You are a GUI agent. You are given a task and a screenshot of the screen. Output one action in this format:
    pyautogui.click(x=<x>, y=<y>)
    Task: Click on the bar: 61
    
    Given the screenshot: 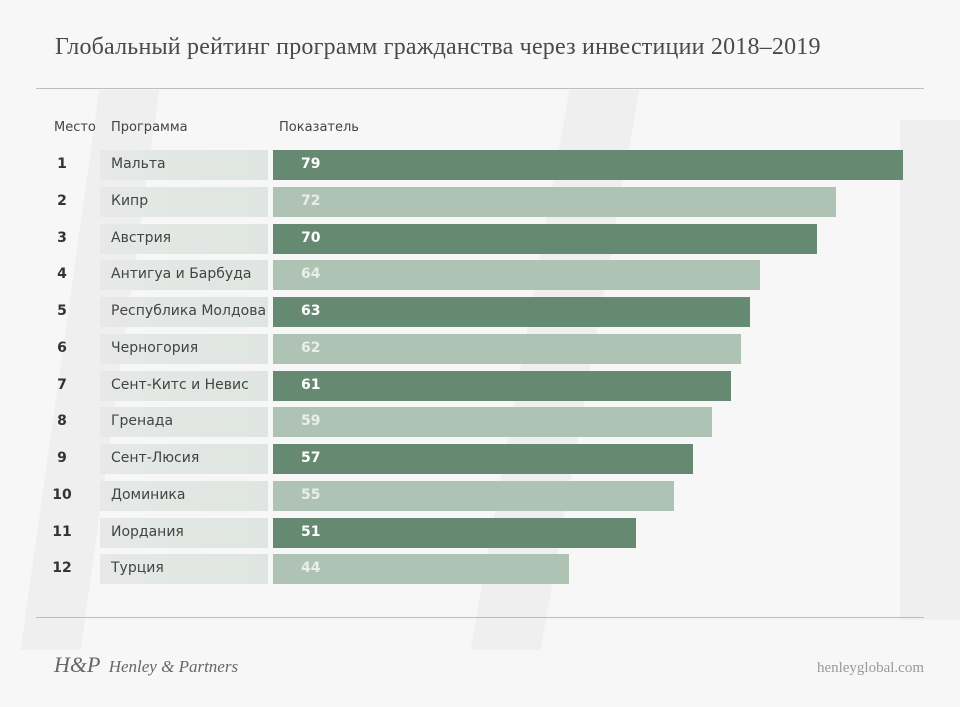 What is the action you would take?
    pyautogui.click(x=502, y=385)
    